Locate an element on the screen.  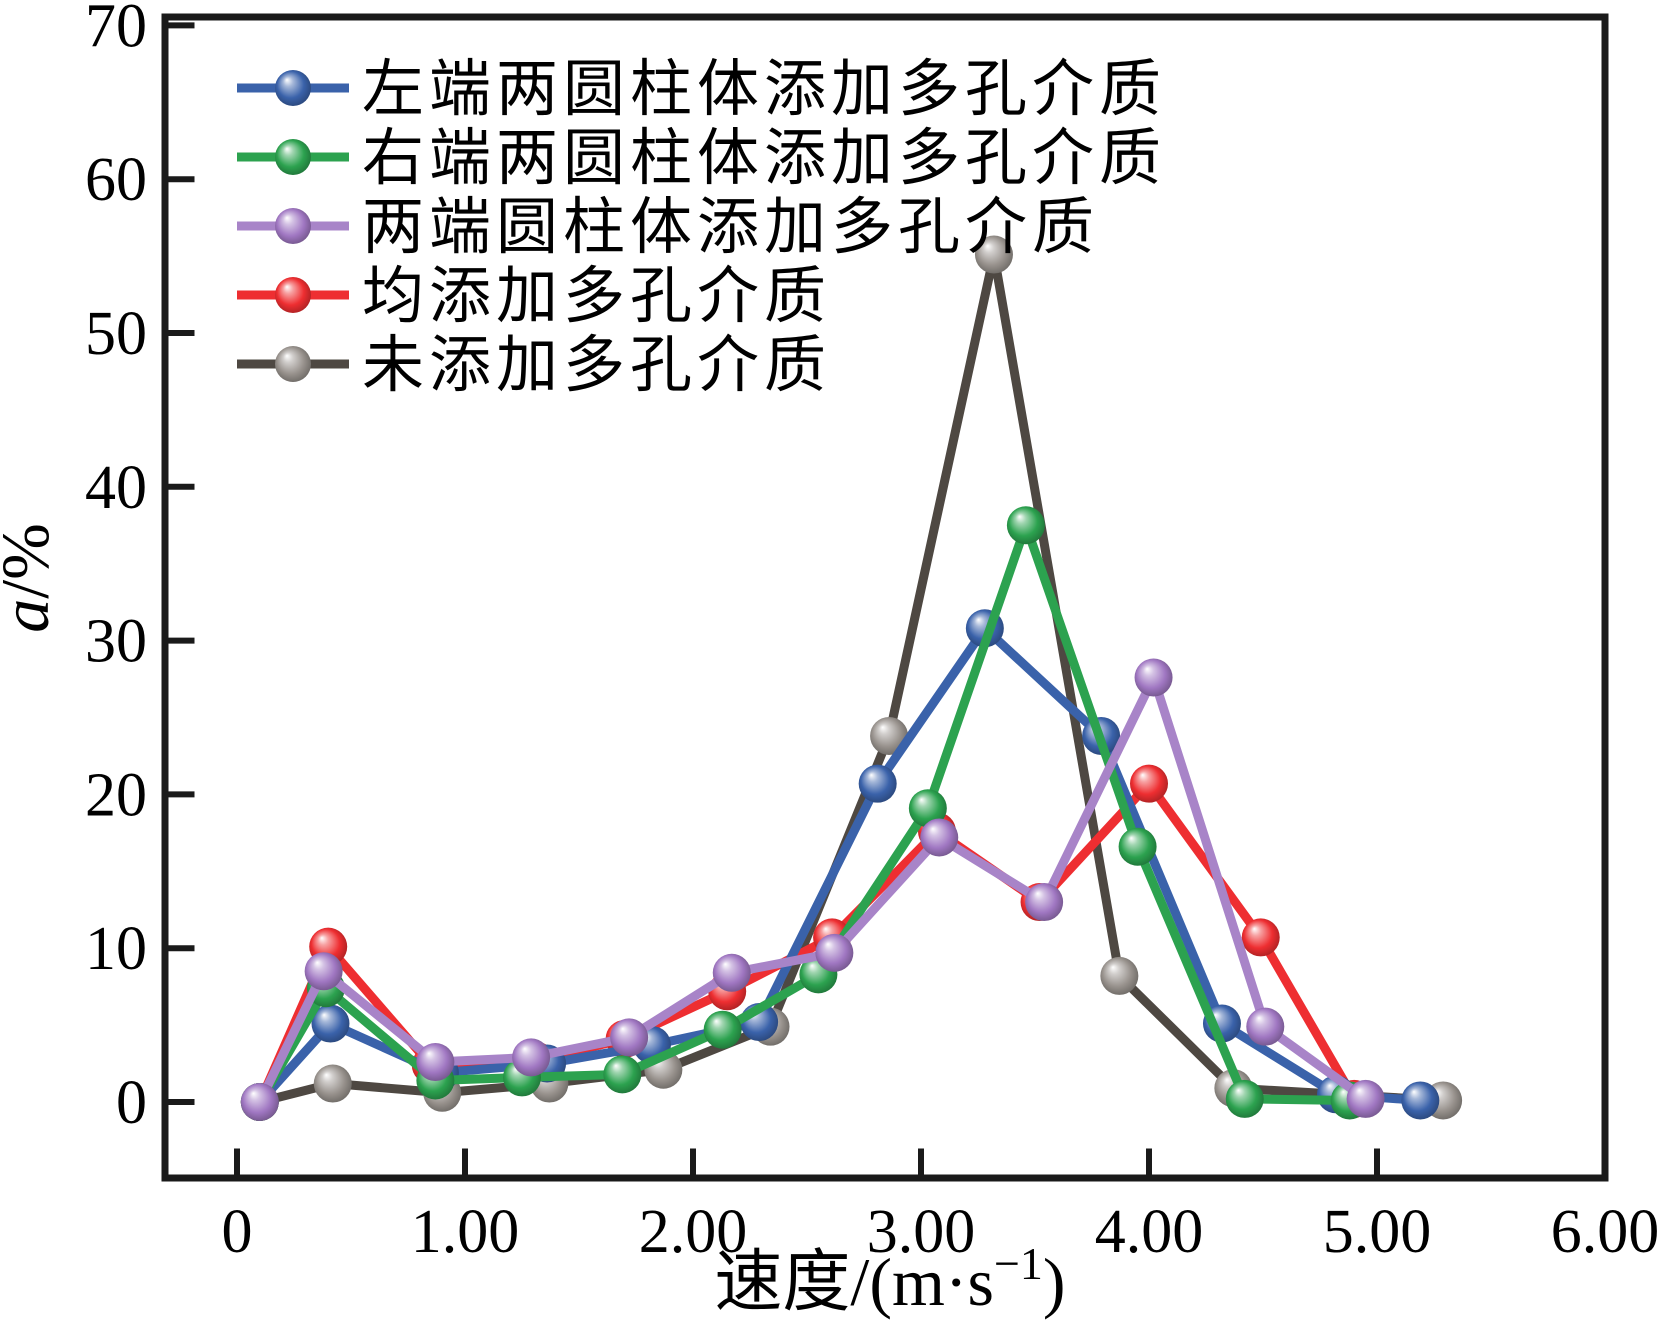
legend-label-1: 右端两圆柱体添加多孔介质 is located at coordinates (764, 159).